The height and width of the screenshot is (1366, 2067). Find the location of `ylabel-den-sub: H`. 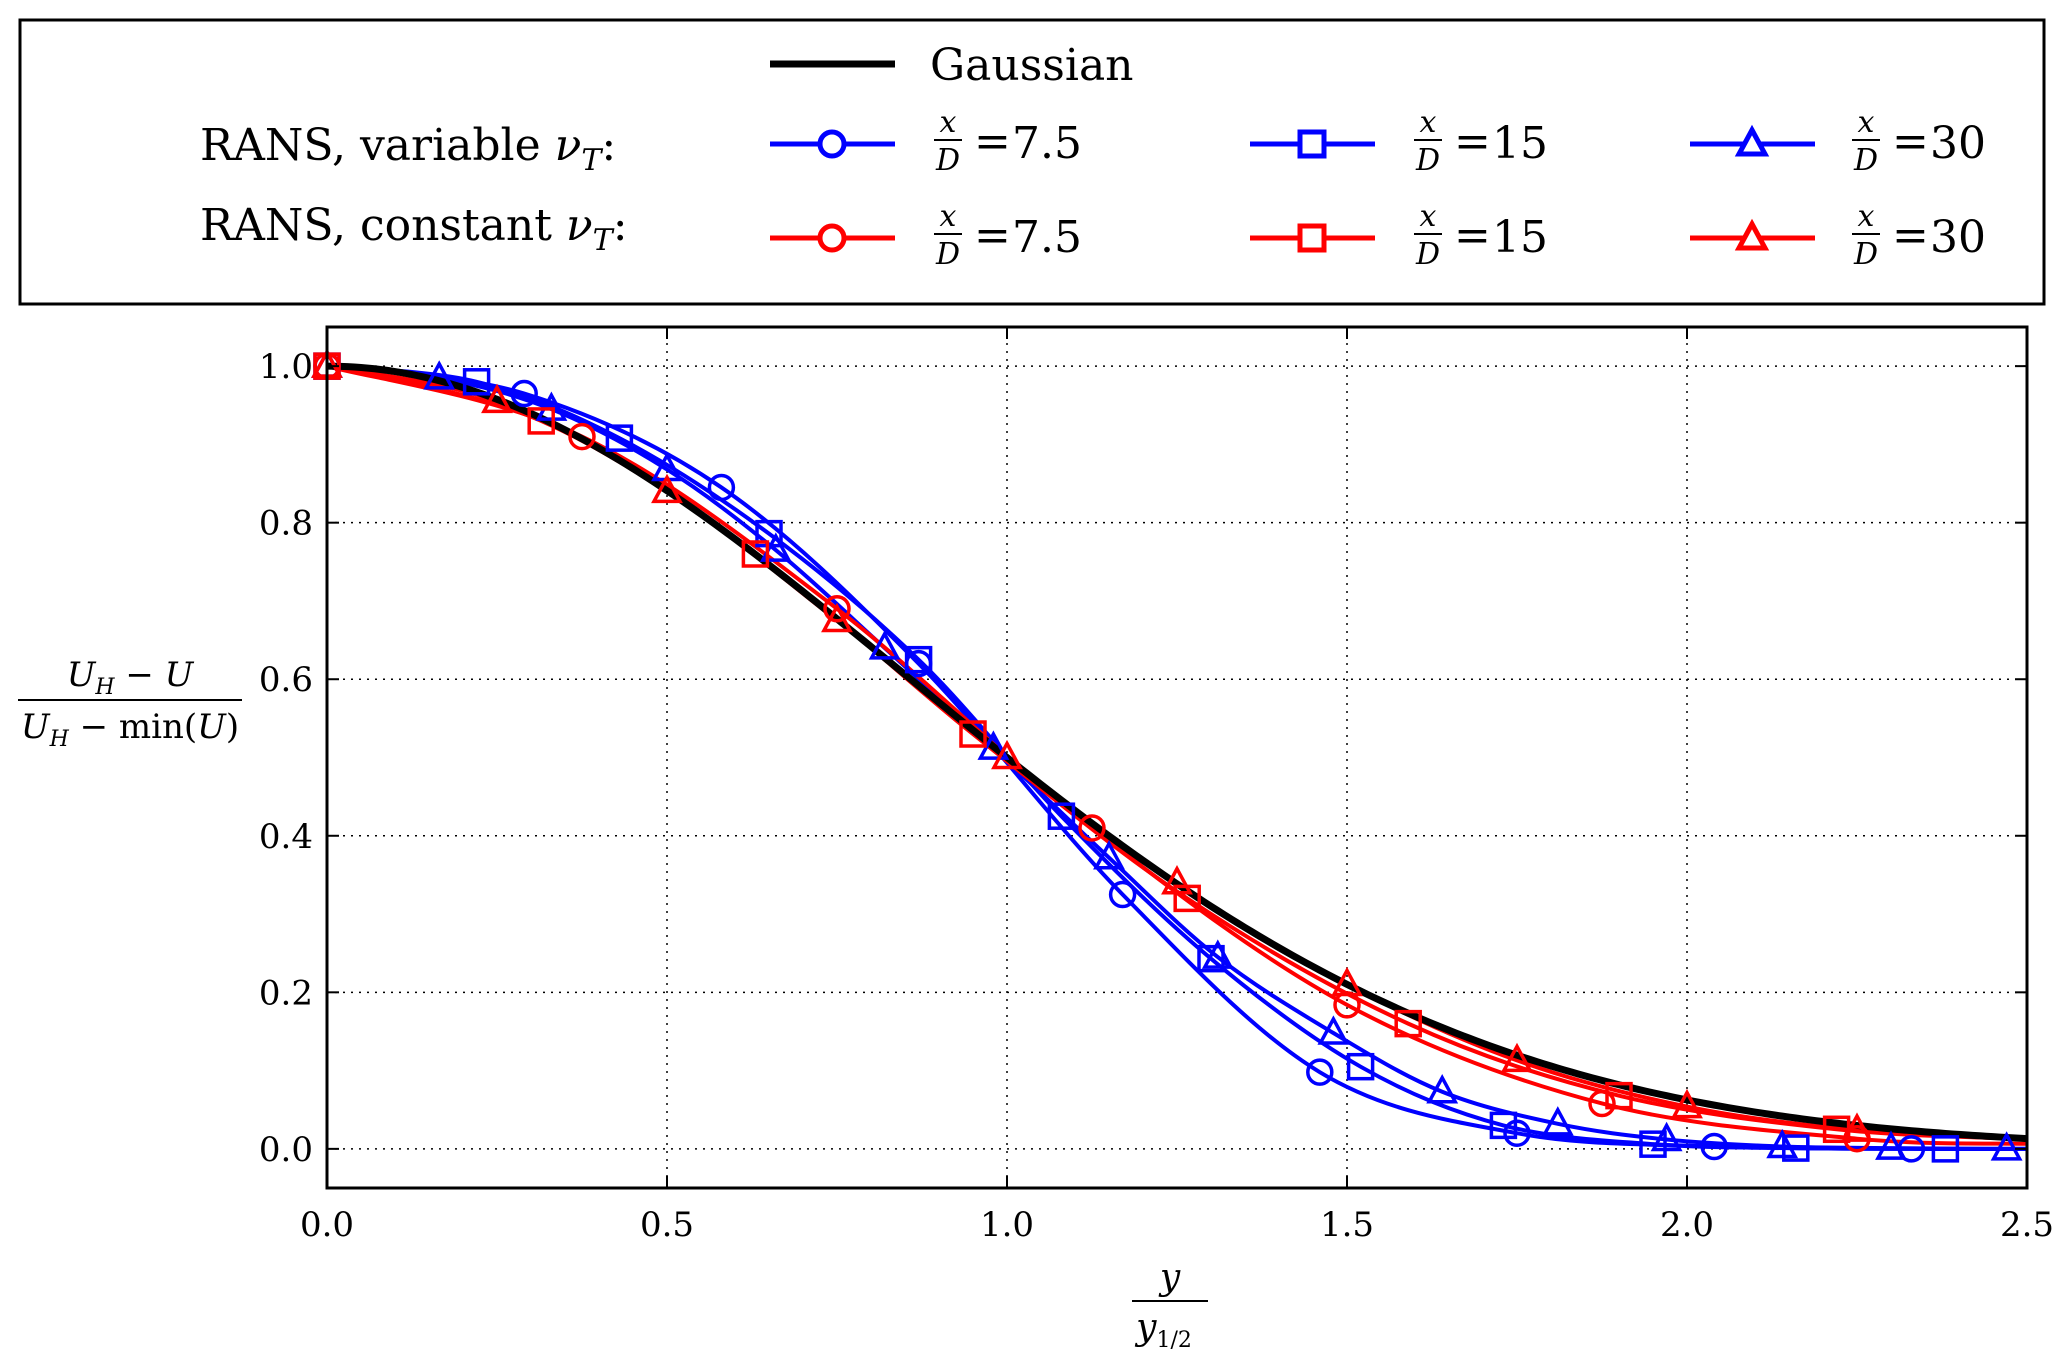

ylabel-den-sub: H is located at coordinates (59, 739).